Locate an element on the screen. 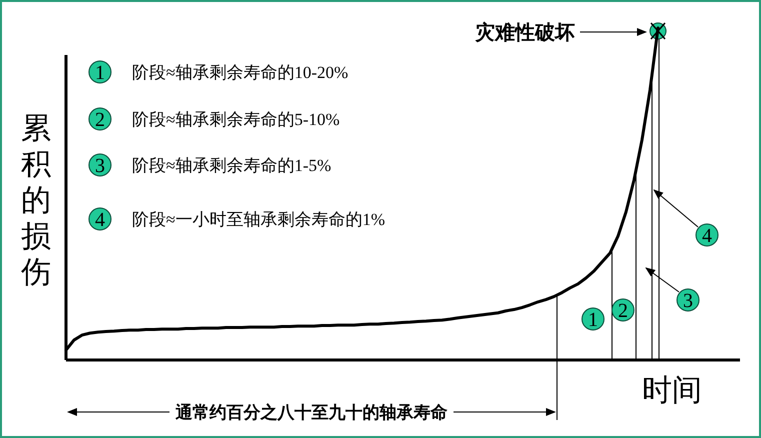  x-axis-title: 时间 is located at coordinates (672, 390).